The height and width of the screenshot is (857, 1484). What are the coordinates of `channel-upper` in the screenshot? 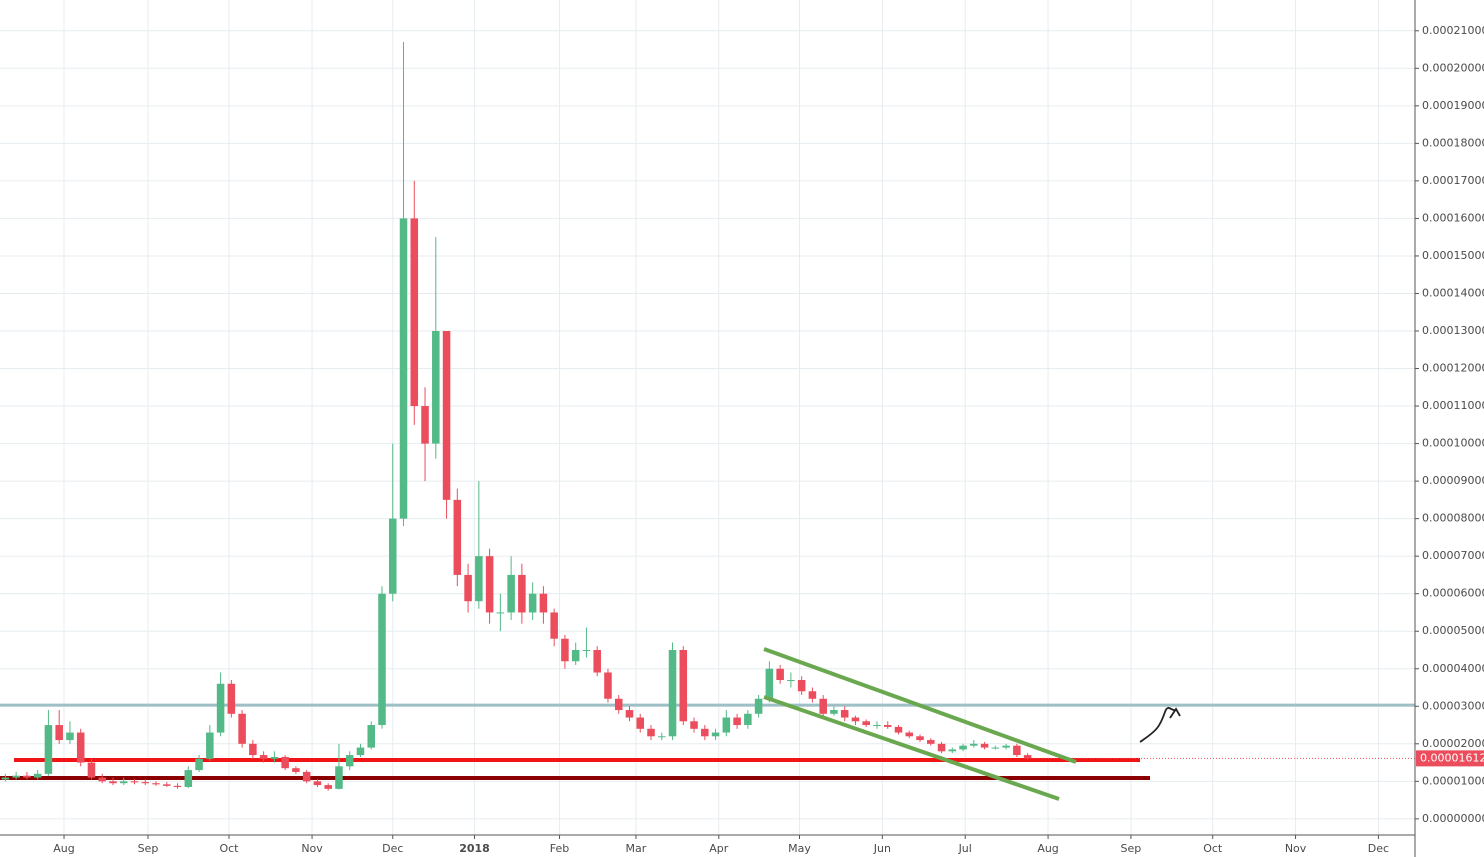 It's located at (920, 705).